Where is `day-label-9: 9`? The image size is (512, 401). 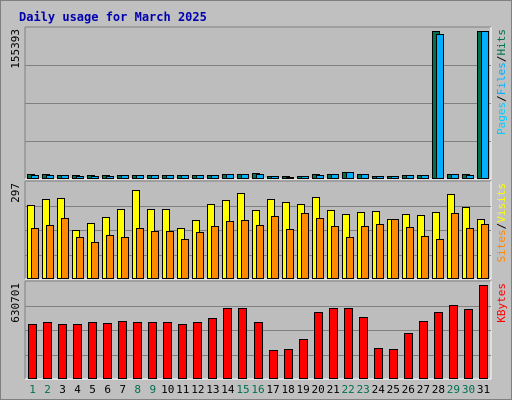 day-label-9: 9 is located at coordinates (152, 389).